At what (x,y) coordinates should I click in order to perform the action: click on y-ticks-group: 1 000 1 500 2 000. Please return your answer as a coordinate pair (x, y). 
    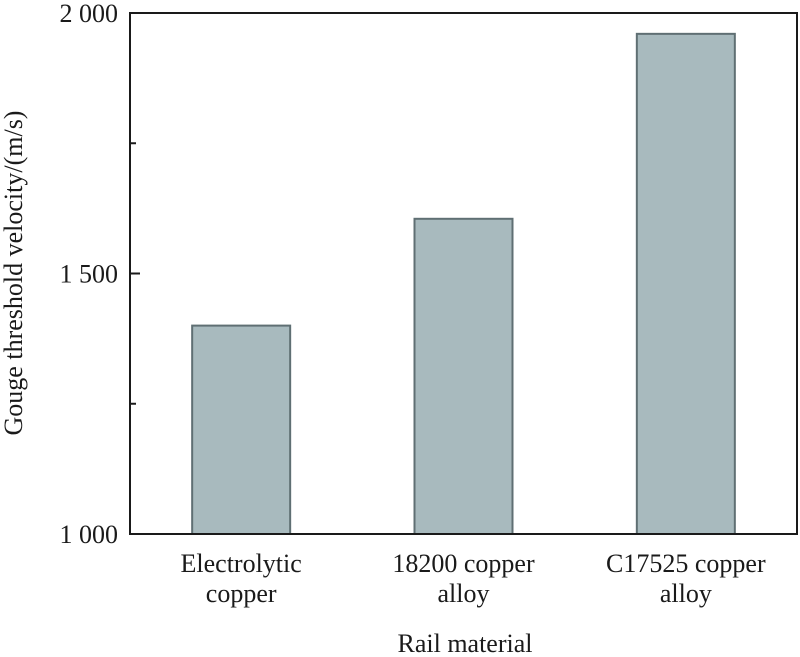
    Looking at the image, I should click on (100, 274).